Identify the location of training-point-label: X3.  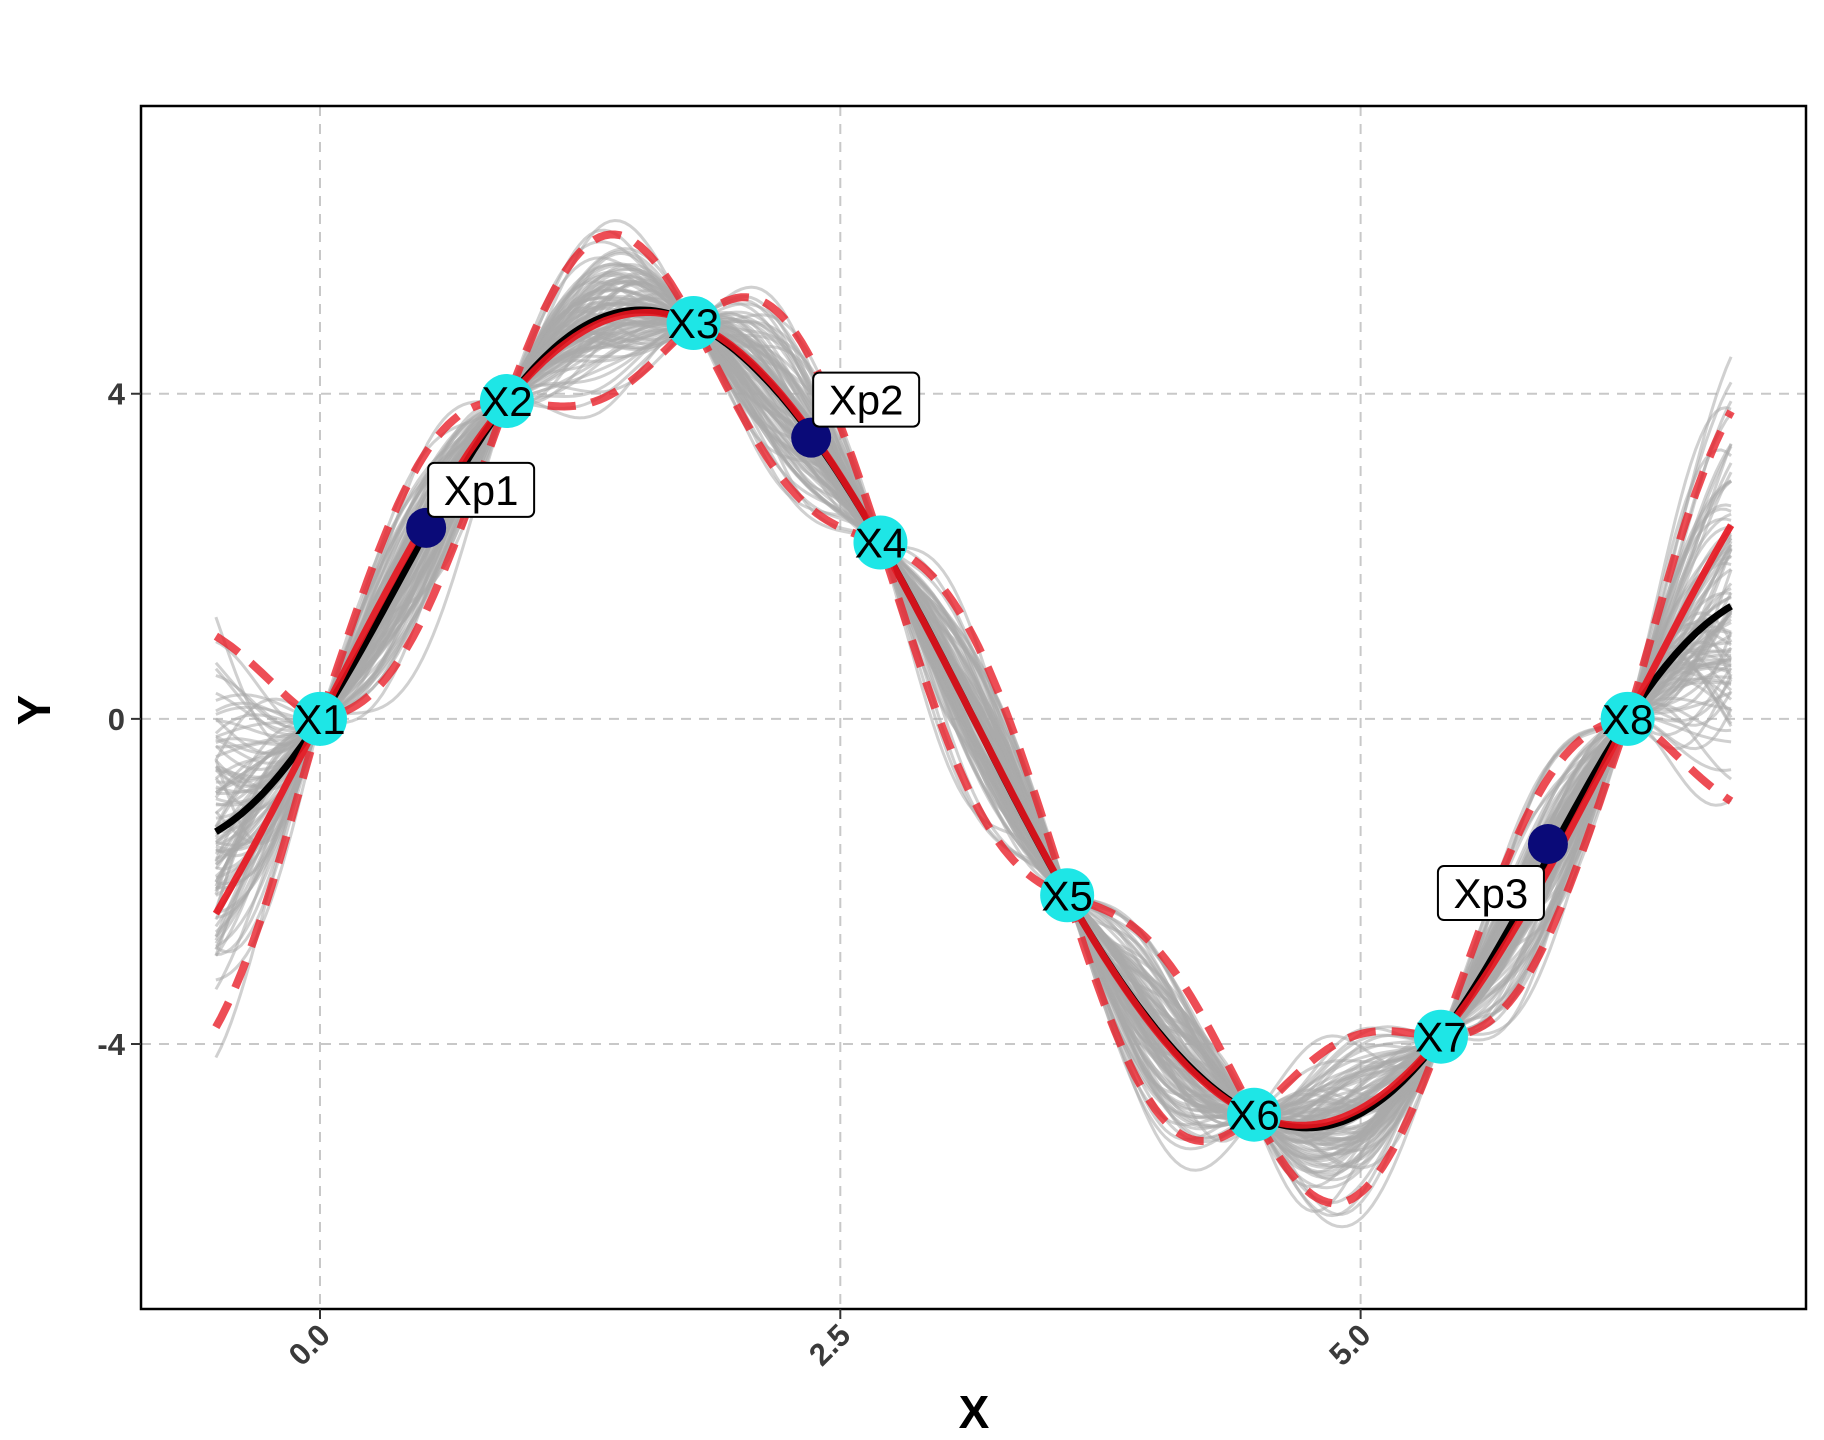
(693, 323).